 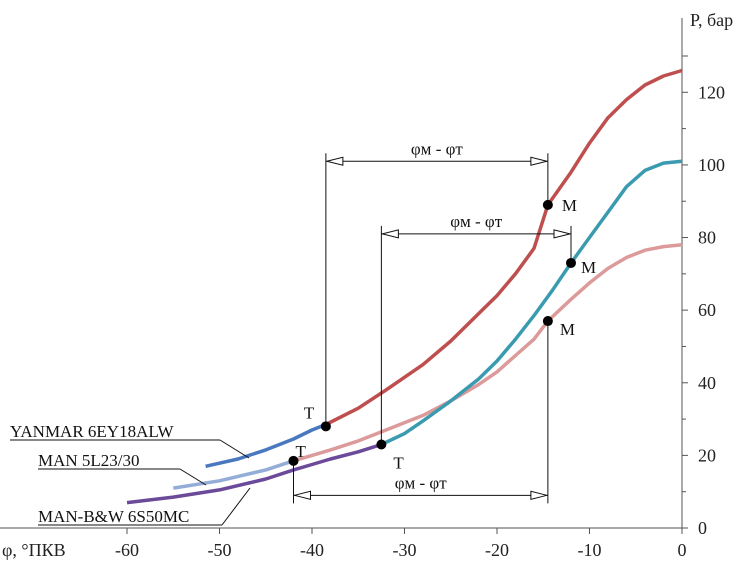 I want to click on y-tick-label: 60, so click(x=707, y=310).